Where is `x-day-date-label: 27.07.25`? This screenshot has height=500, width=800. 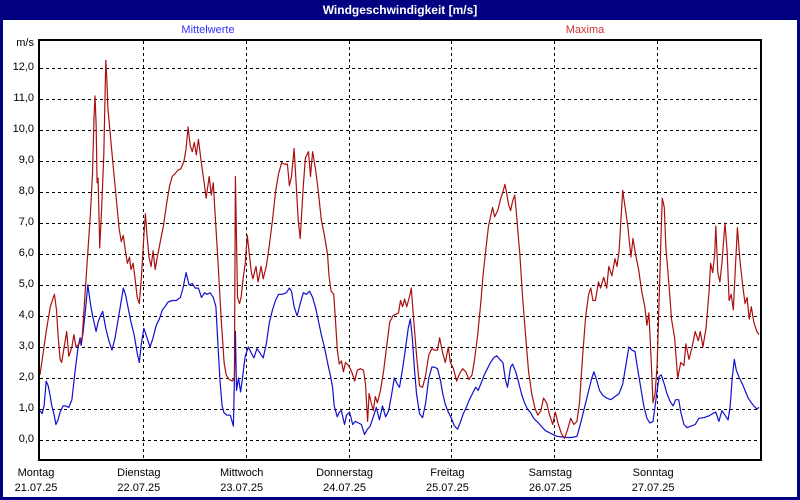 x-day-date-label: 27.07.25 is located at coordinates (653, 488).